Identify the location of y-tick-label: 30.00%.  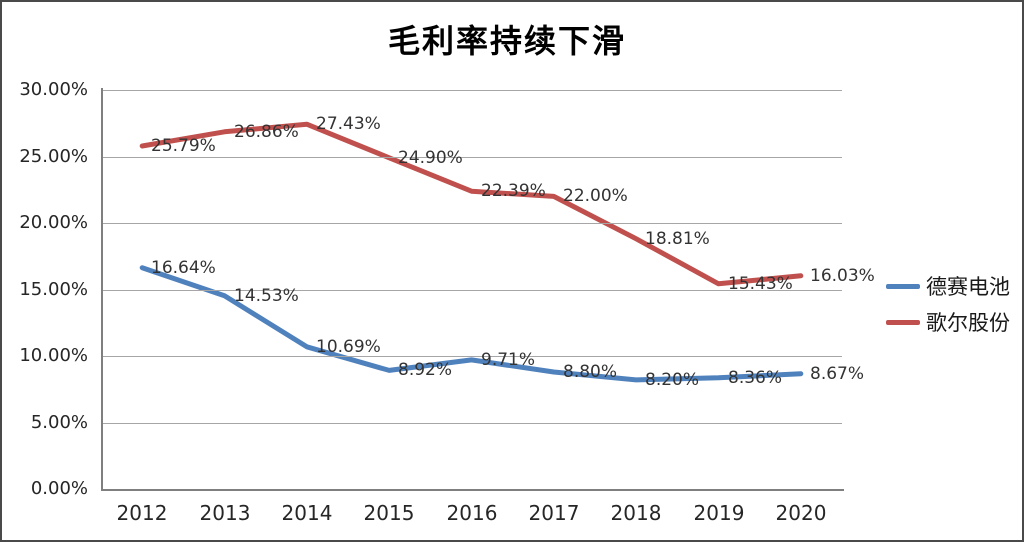
(53, 89).